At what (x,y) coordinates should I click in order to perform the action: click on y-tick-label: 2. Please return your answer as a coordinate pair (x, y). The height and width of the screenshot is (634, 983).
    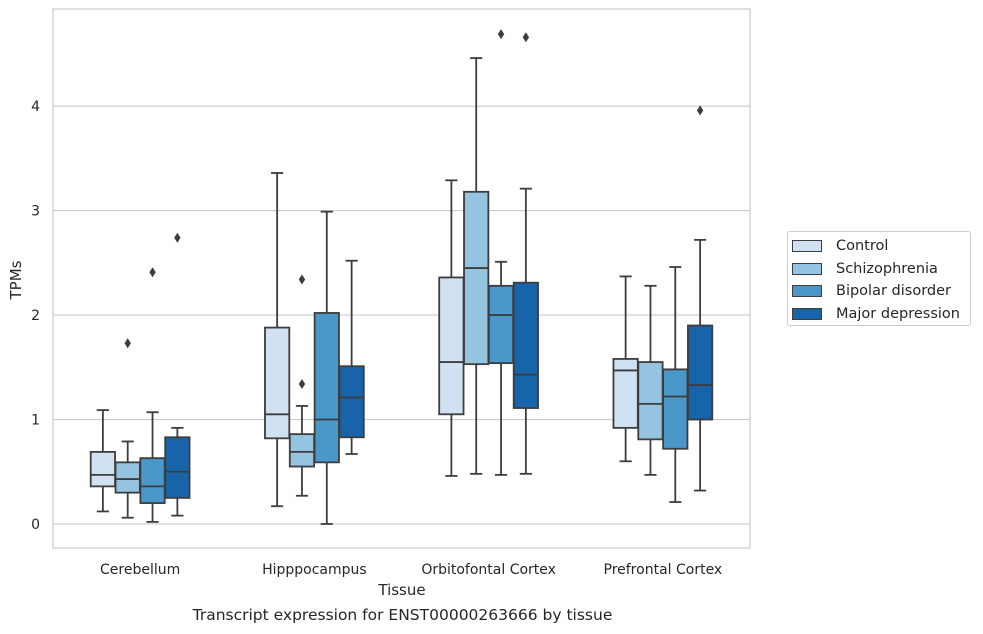
    Looking at the image, I should click on (35, 316).